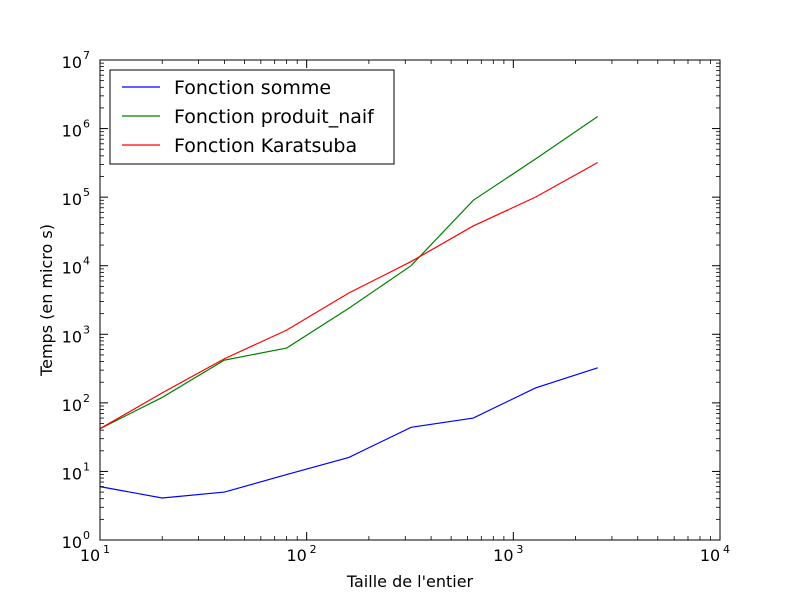 Image resolution: width=800 pixels, height=600 pixels. What do you see at coordinates (410, 581) in the screenshot?
I see `x-axis-label: Taille de l'entier` at bounding box center [410, 581].